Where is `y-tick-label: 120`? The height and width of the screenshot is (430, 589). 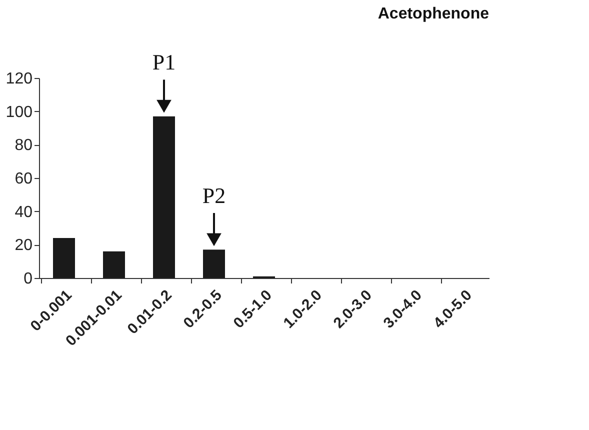 y-tick-label: 120 is located at coordinates (19, 79).